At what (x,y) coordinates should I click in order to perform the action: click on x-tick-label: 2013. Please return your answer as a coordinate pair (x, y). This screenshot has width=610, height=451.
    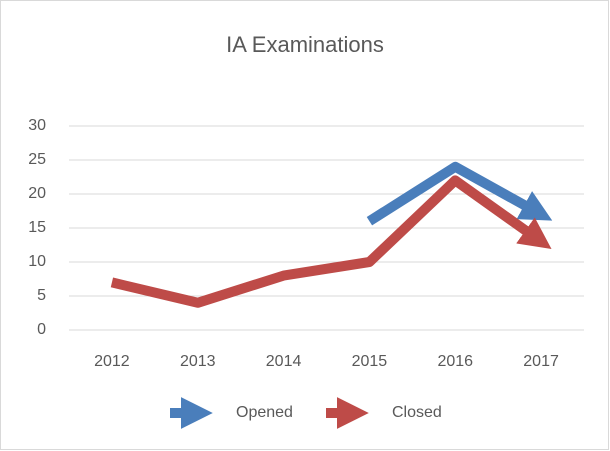
    Looking at the image, I should click on (198, 361).